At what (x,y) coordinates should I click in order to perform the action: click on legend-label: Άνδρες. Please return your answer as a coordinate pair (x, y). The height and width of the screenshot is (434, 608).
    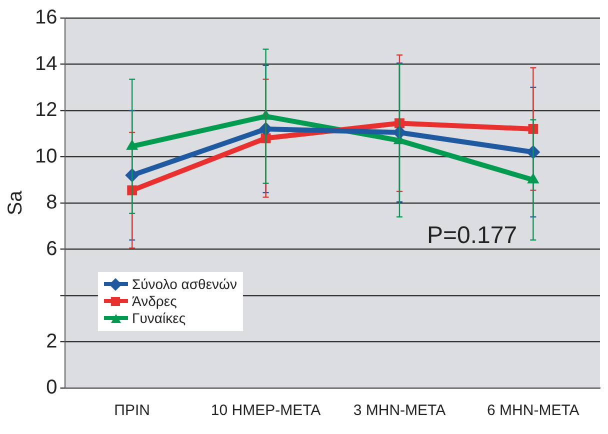
    Looking at the image, I should click on (154, 301).